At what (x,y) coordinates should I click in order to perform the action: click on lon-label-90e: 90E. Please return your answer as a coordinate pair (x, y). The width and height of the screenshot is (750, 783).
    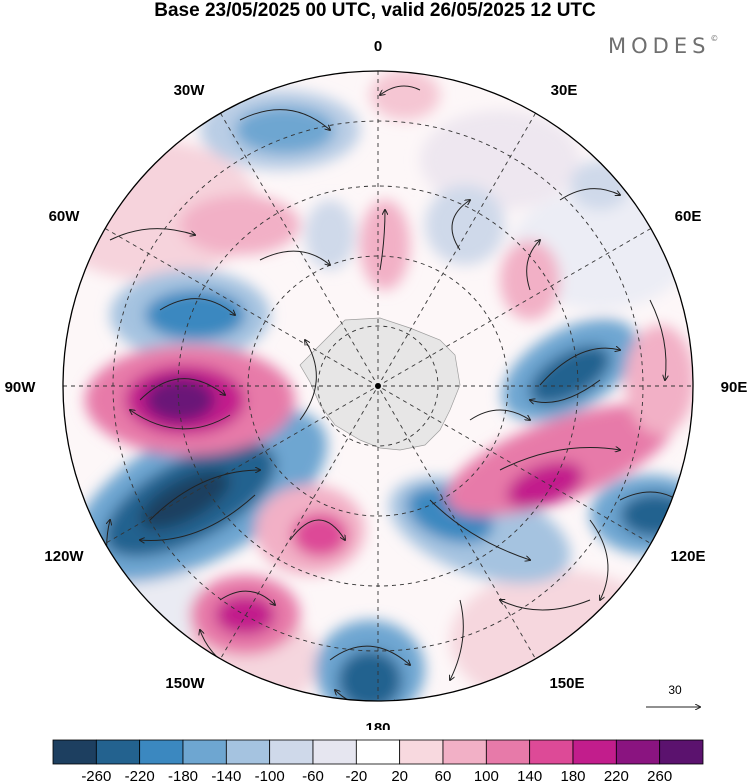
    Looking at the image, I should click on (734, 387).